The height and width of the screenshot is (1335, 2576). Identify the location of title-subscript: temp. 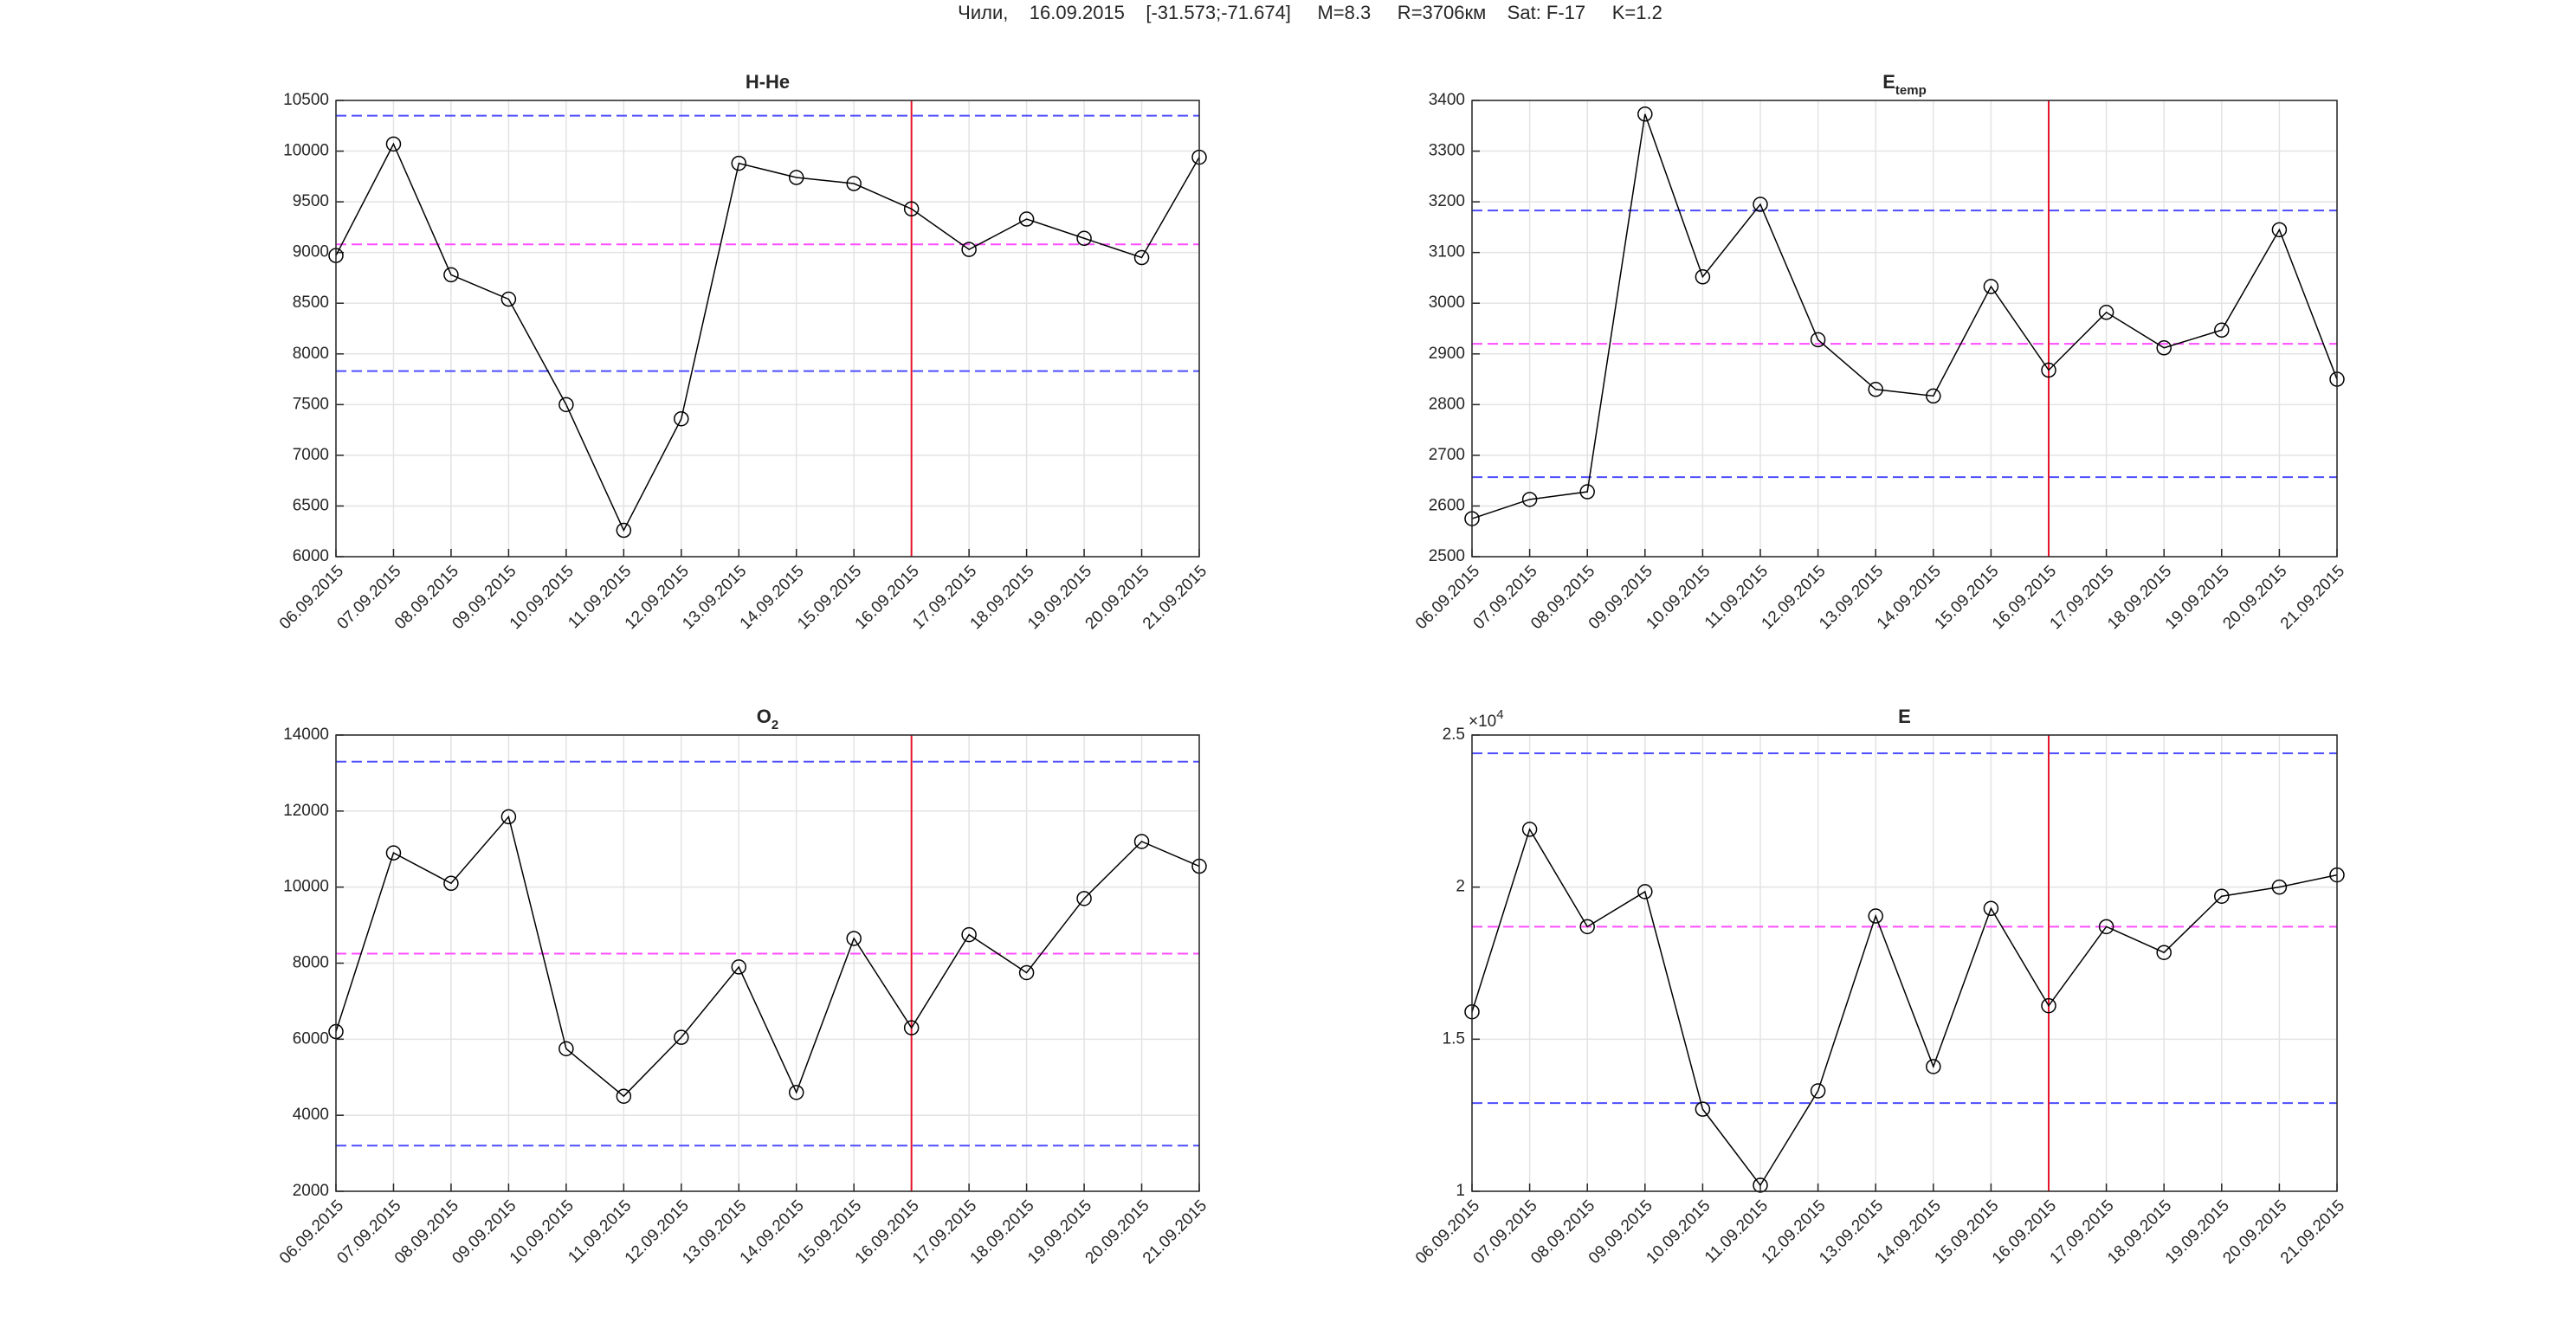
(1911, 91).